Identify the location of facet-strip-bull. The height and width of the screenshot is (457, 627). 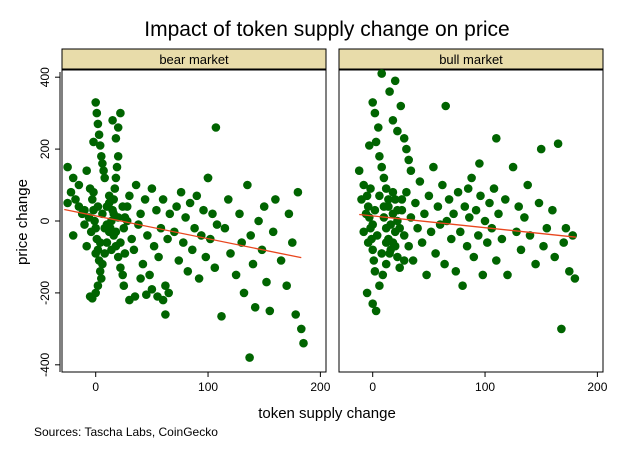
(471, 59).